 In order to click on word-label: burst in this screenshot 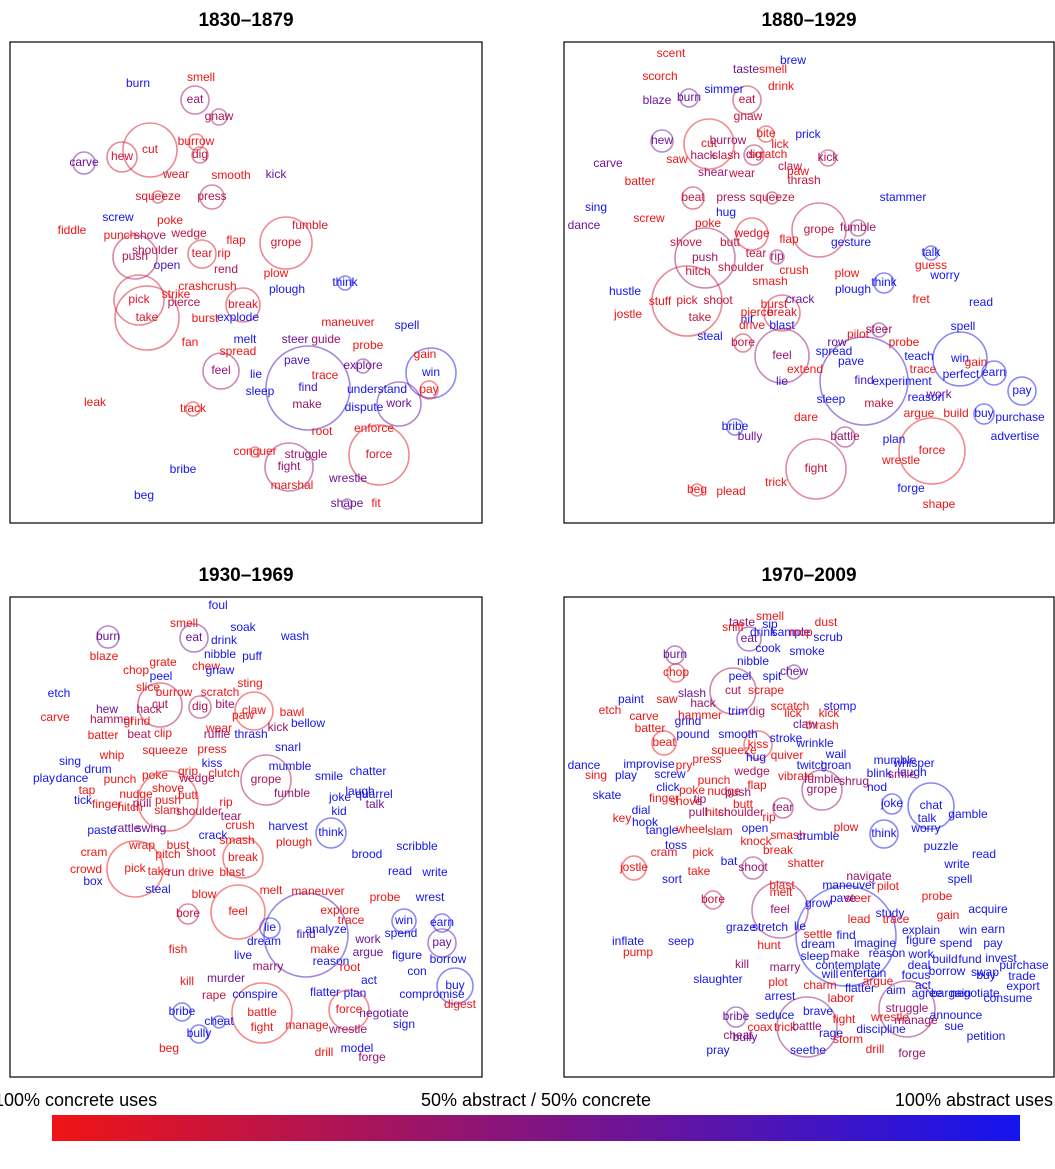, I will do `click(774, 304)`.